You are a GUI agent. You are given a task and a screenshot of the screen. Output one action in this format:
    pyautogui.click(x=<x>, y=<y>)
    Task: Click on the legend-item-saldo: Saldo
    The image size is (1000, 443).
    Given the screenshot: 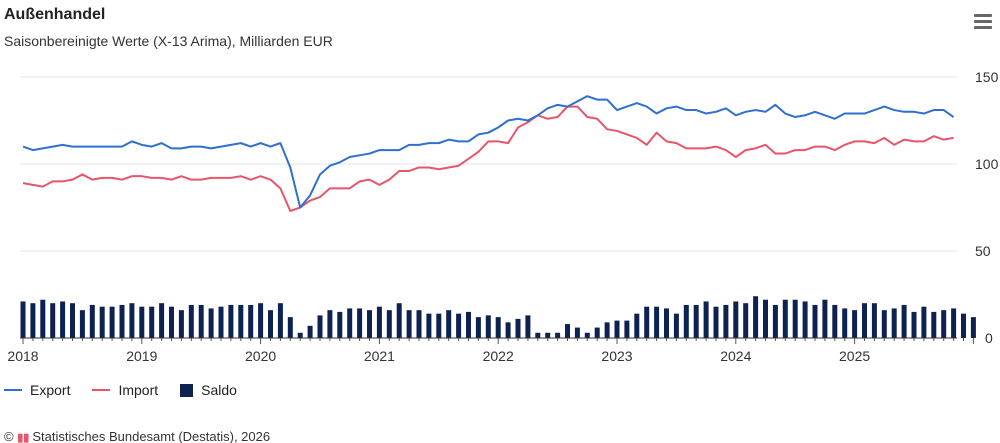 What is the action you would take?
    pyautogui.click(x=208, y=390)
    